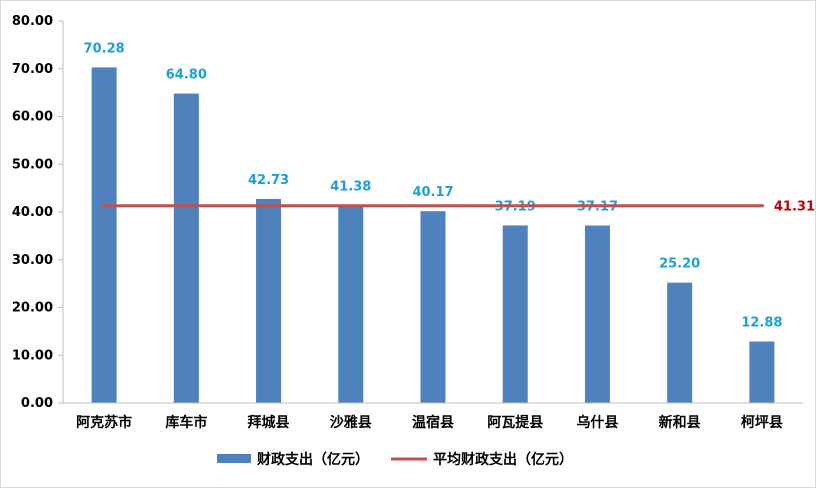  What do you see at coordinates (234, 458) in the screenshot?
I see `legend-bar-swatch` at bounding box center [234, 458].